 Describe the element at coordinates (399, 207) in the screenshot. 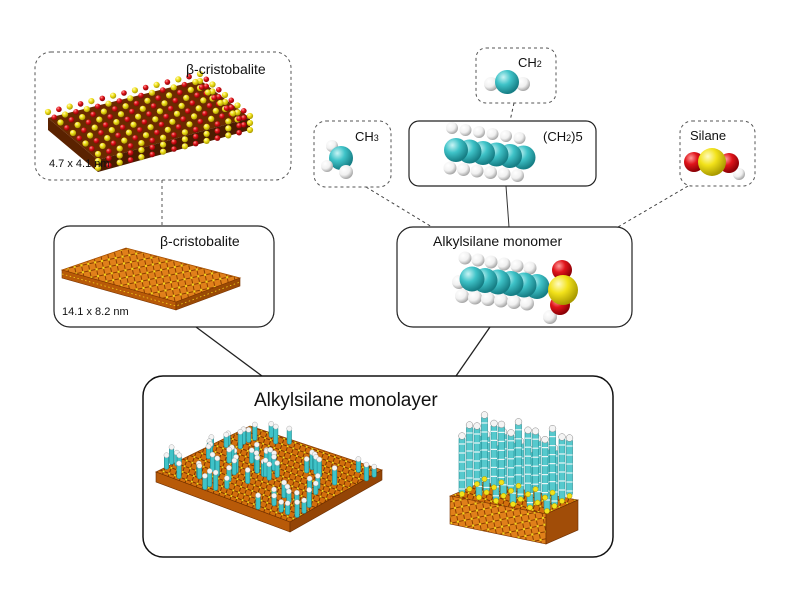

I see `connector-ch3-to-monomer` at that location.